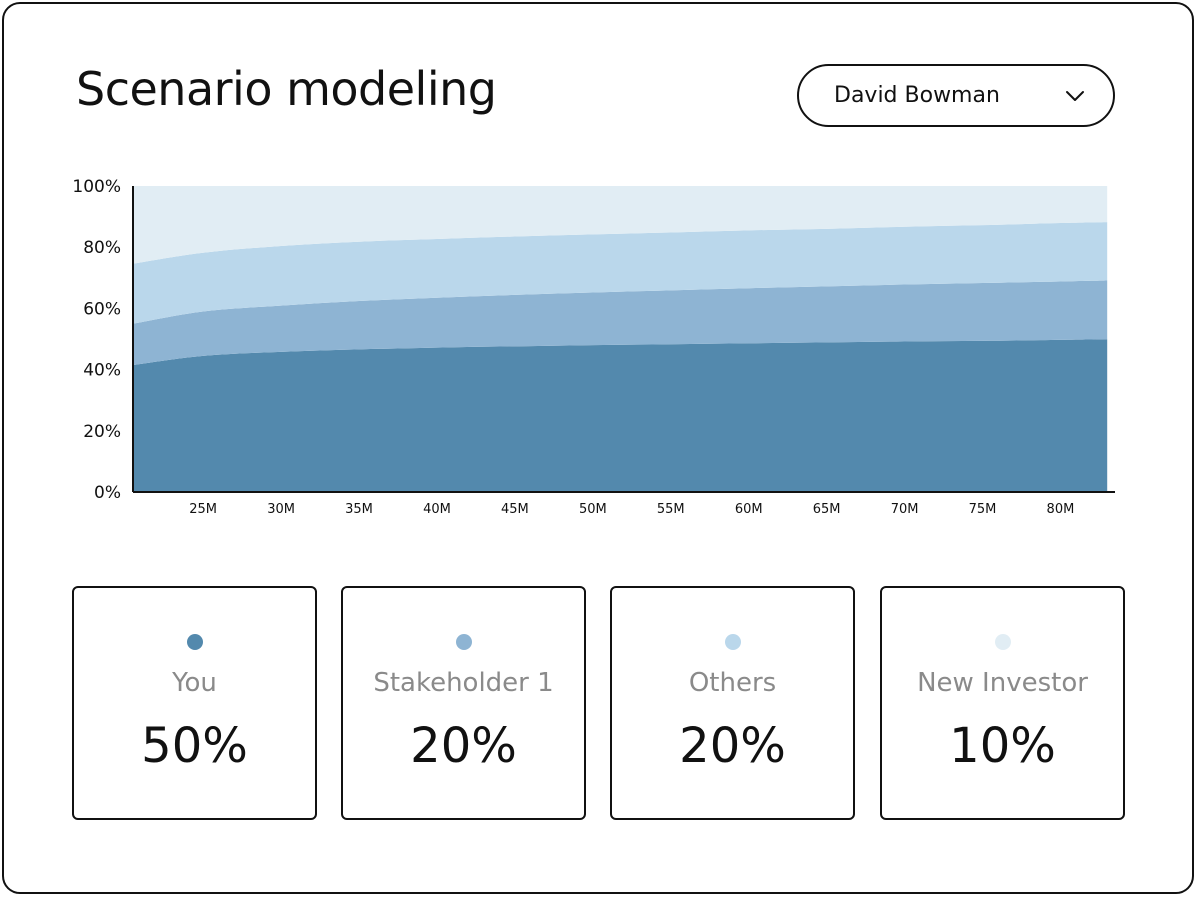 The height and width of the screenshot is (900, 1200). Describe the element at coordinates (1002, 683) in the screenshot. I see `legend-label-new-investor: New Investor` at that location.